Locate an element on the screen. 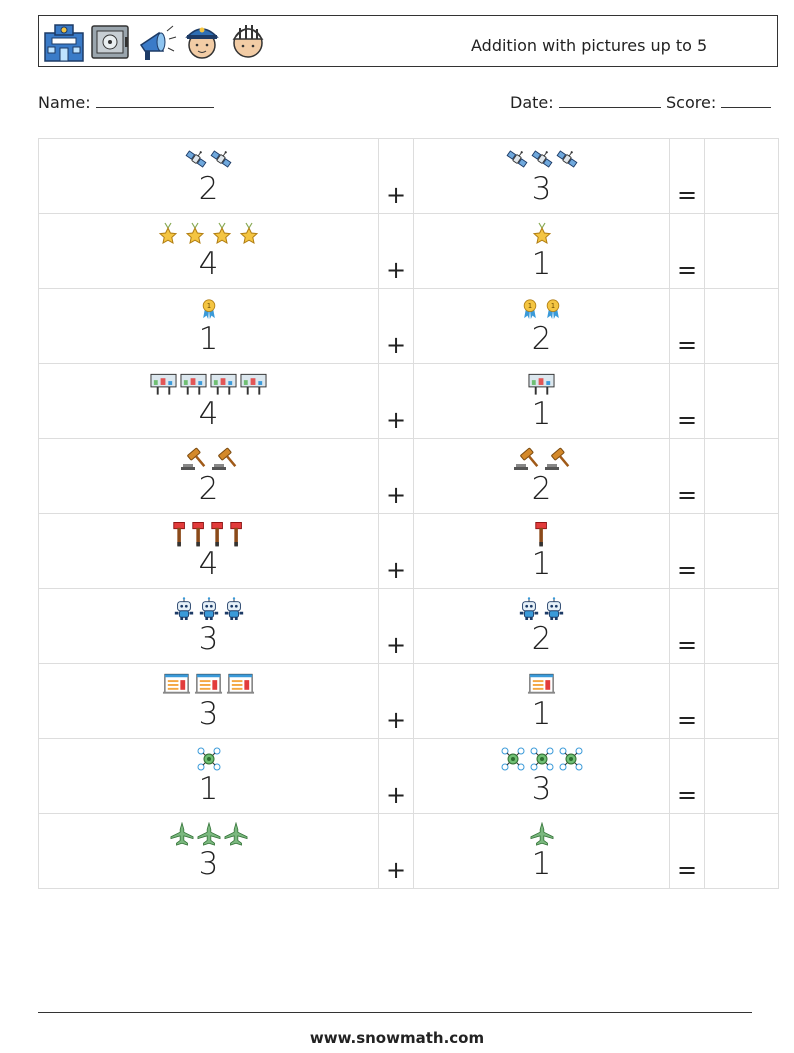 The width and height of the screenshot is (794, 1053). score-field: Score: is located at coordinates (719, 102).